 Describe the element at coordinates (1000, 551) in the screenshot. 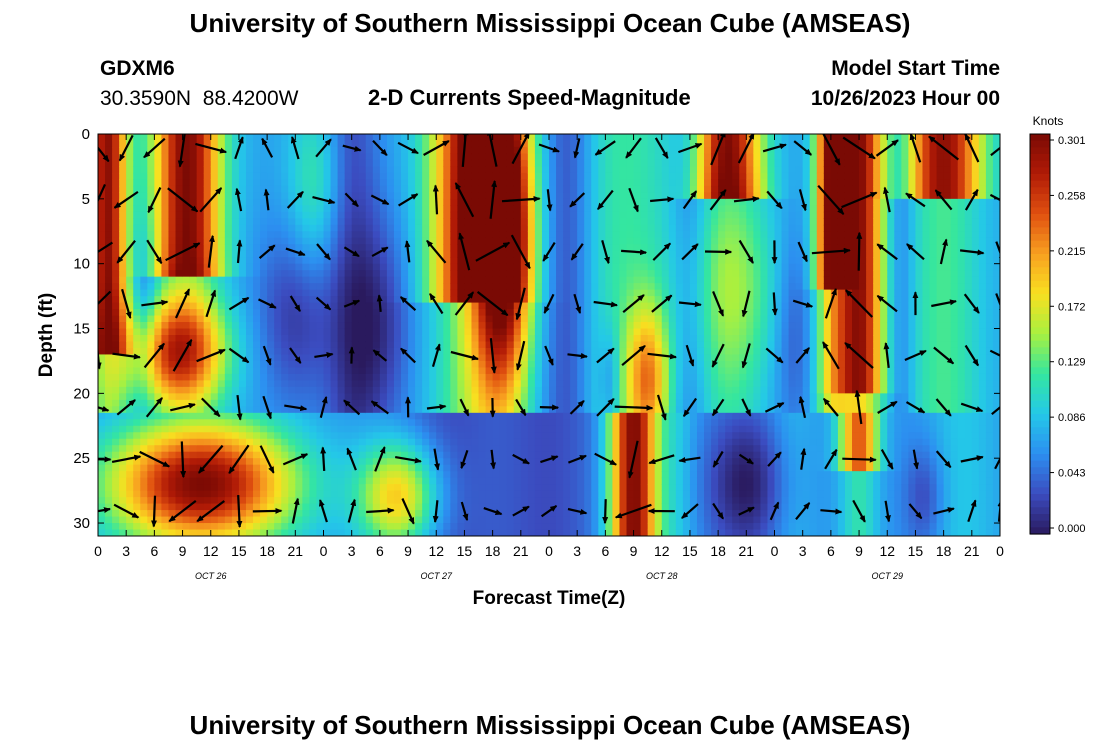

I see `x-tick-label: 0` at that location.